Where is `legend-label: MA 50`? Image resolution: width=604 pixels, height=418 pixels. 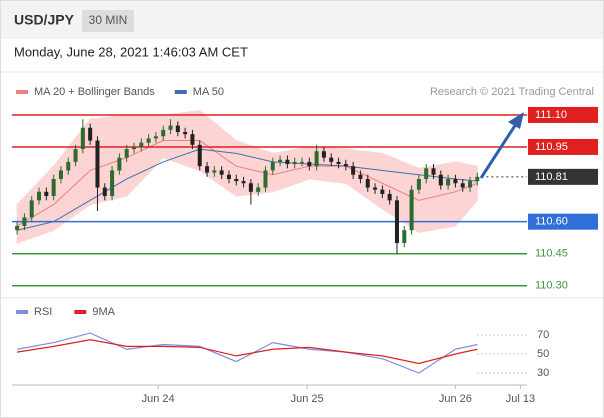 legend-label: MA 50 is located at coordinates (208, 92).